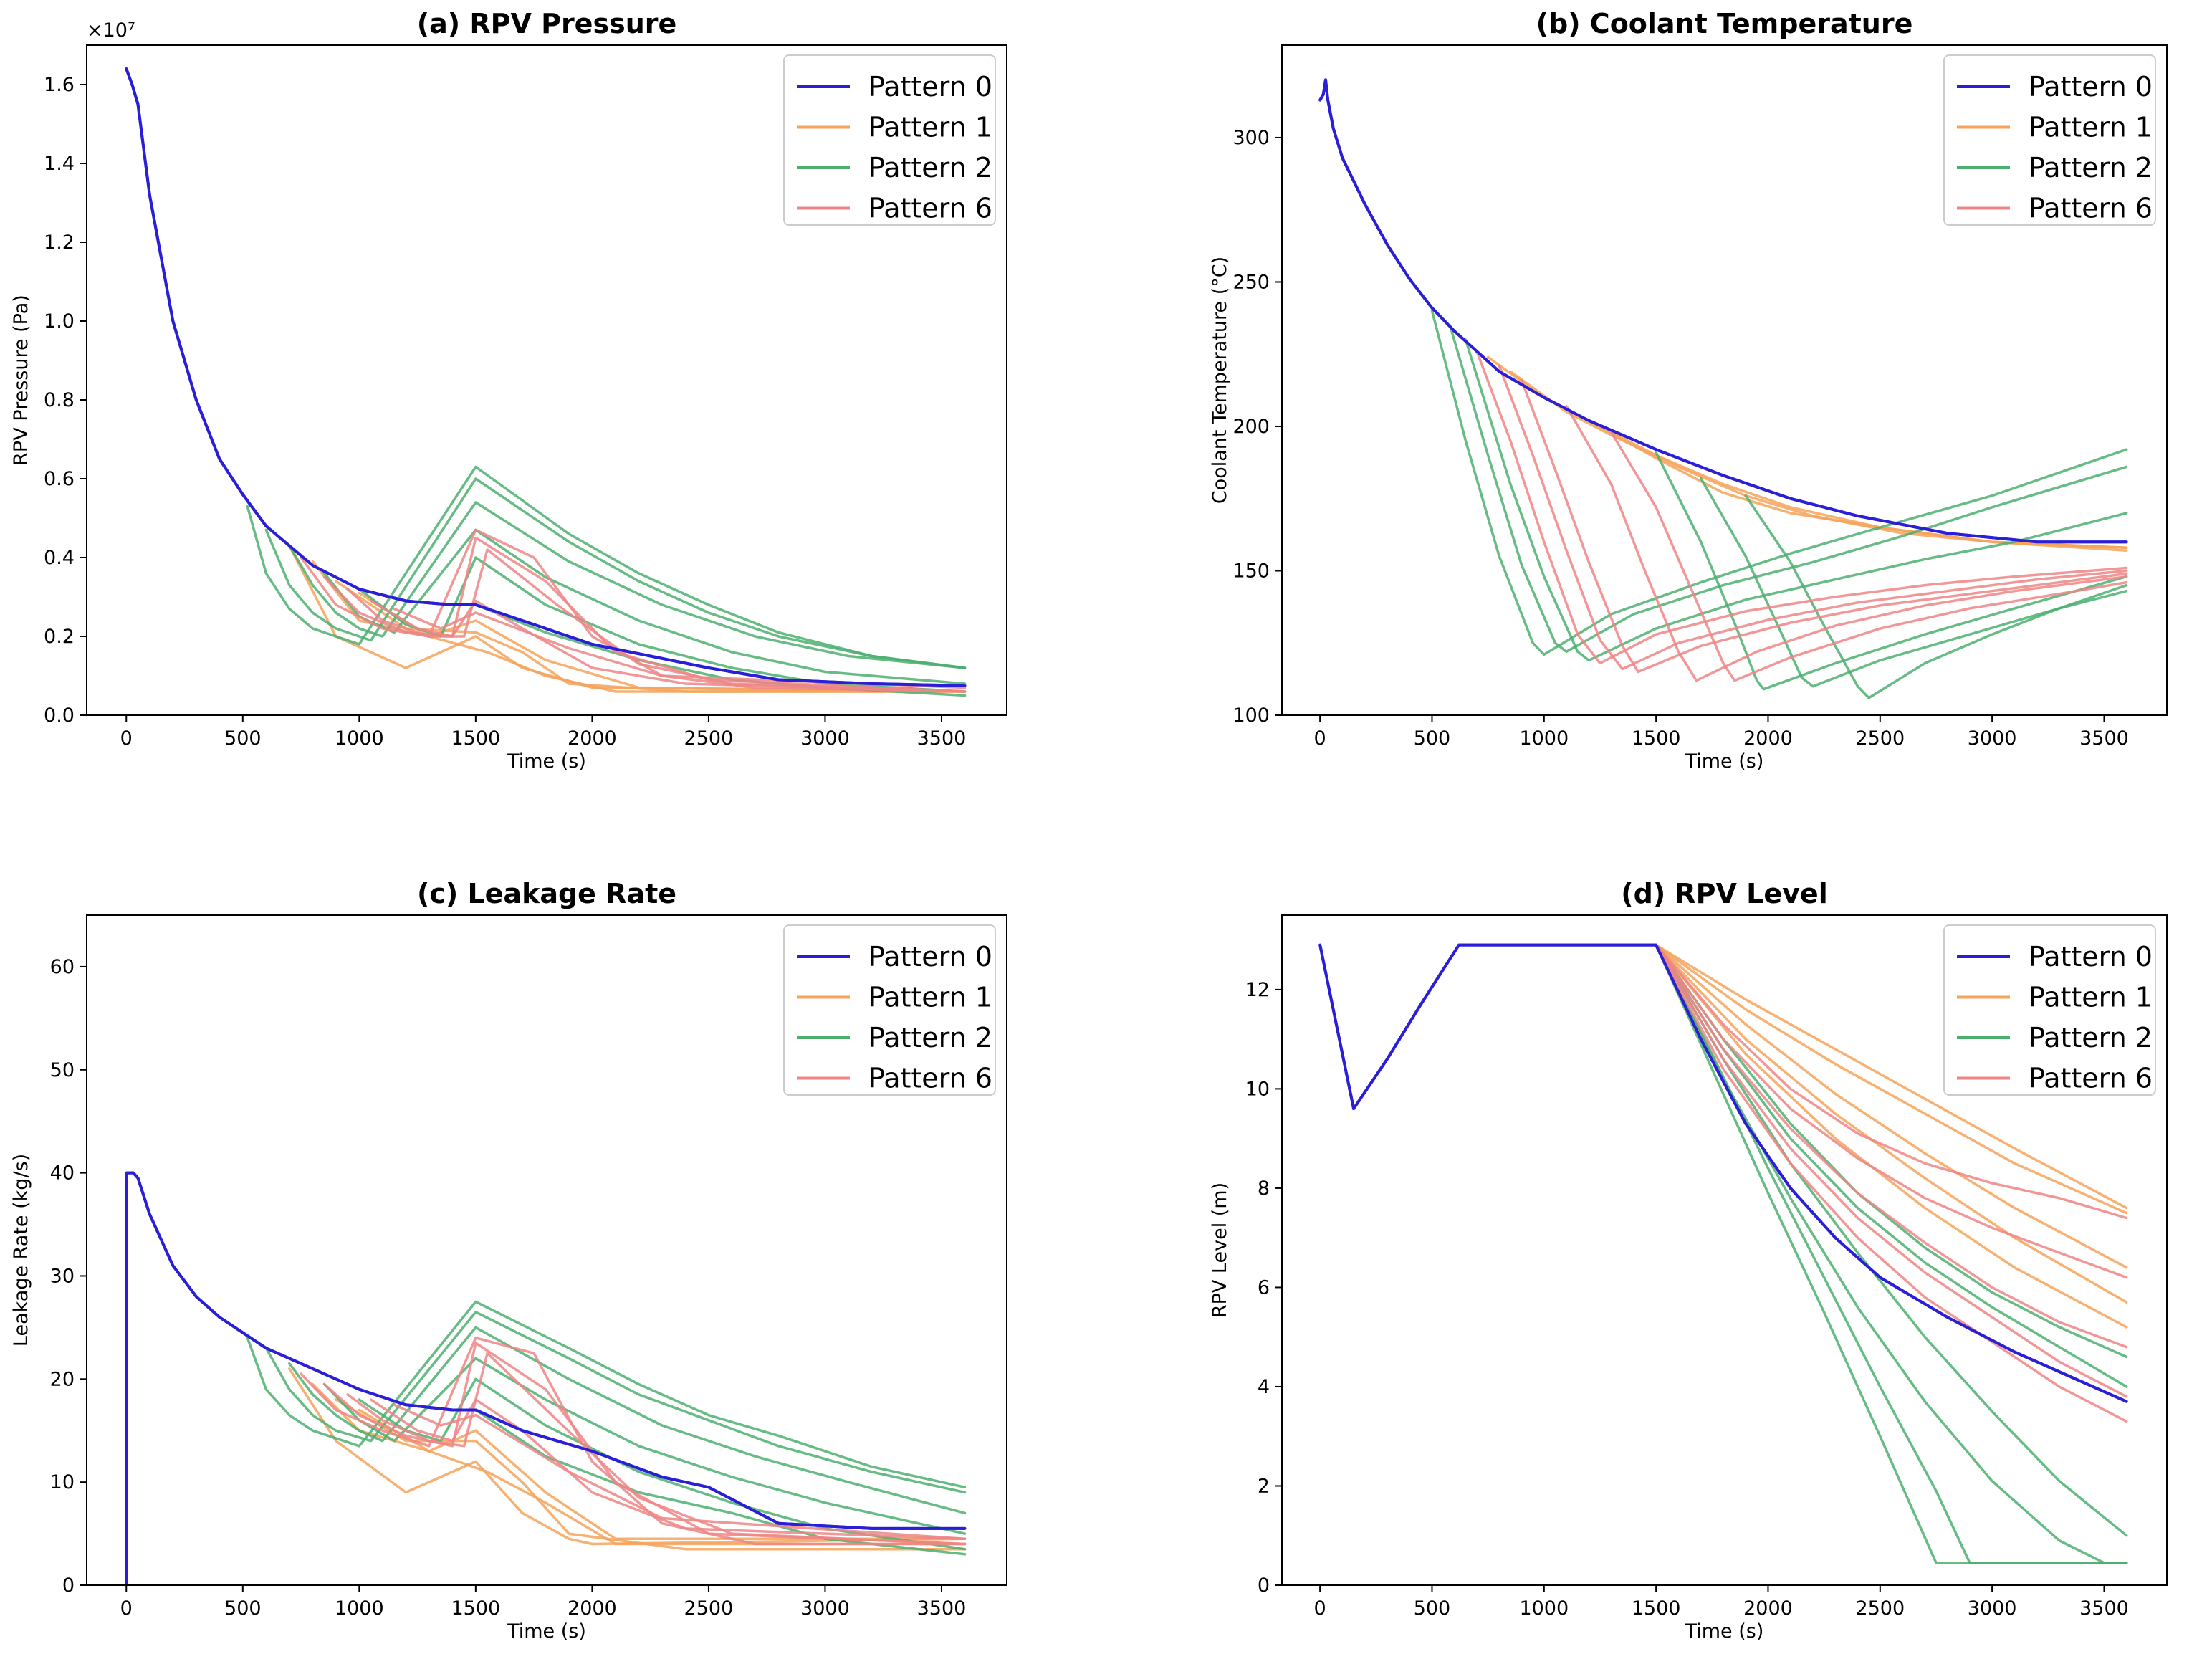  I want to click on y-tick-label: 60, so click(63, 967).